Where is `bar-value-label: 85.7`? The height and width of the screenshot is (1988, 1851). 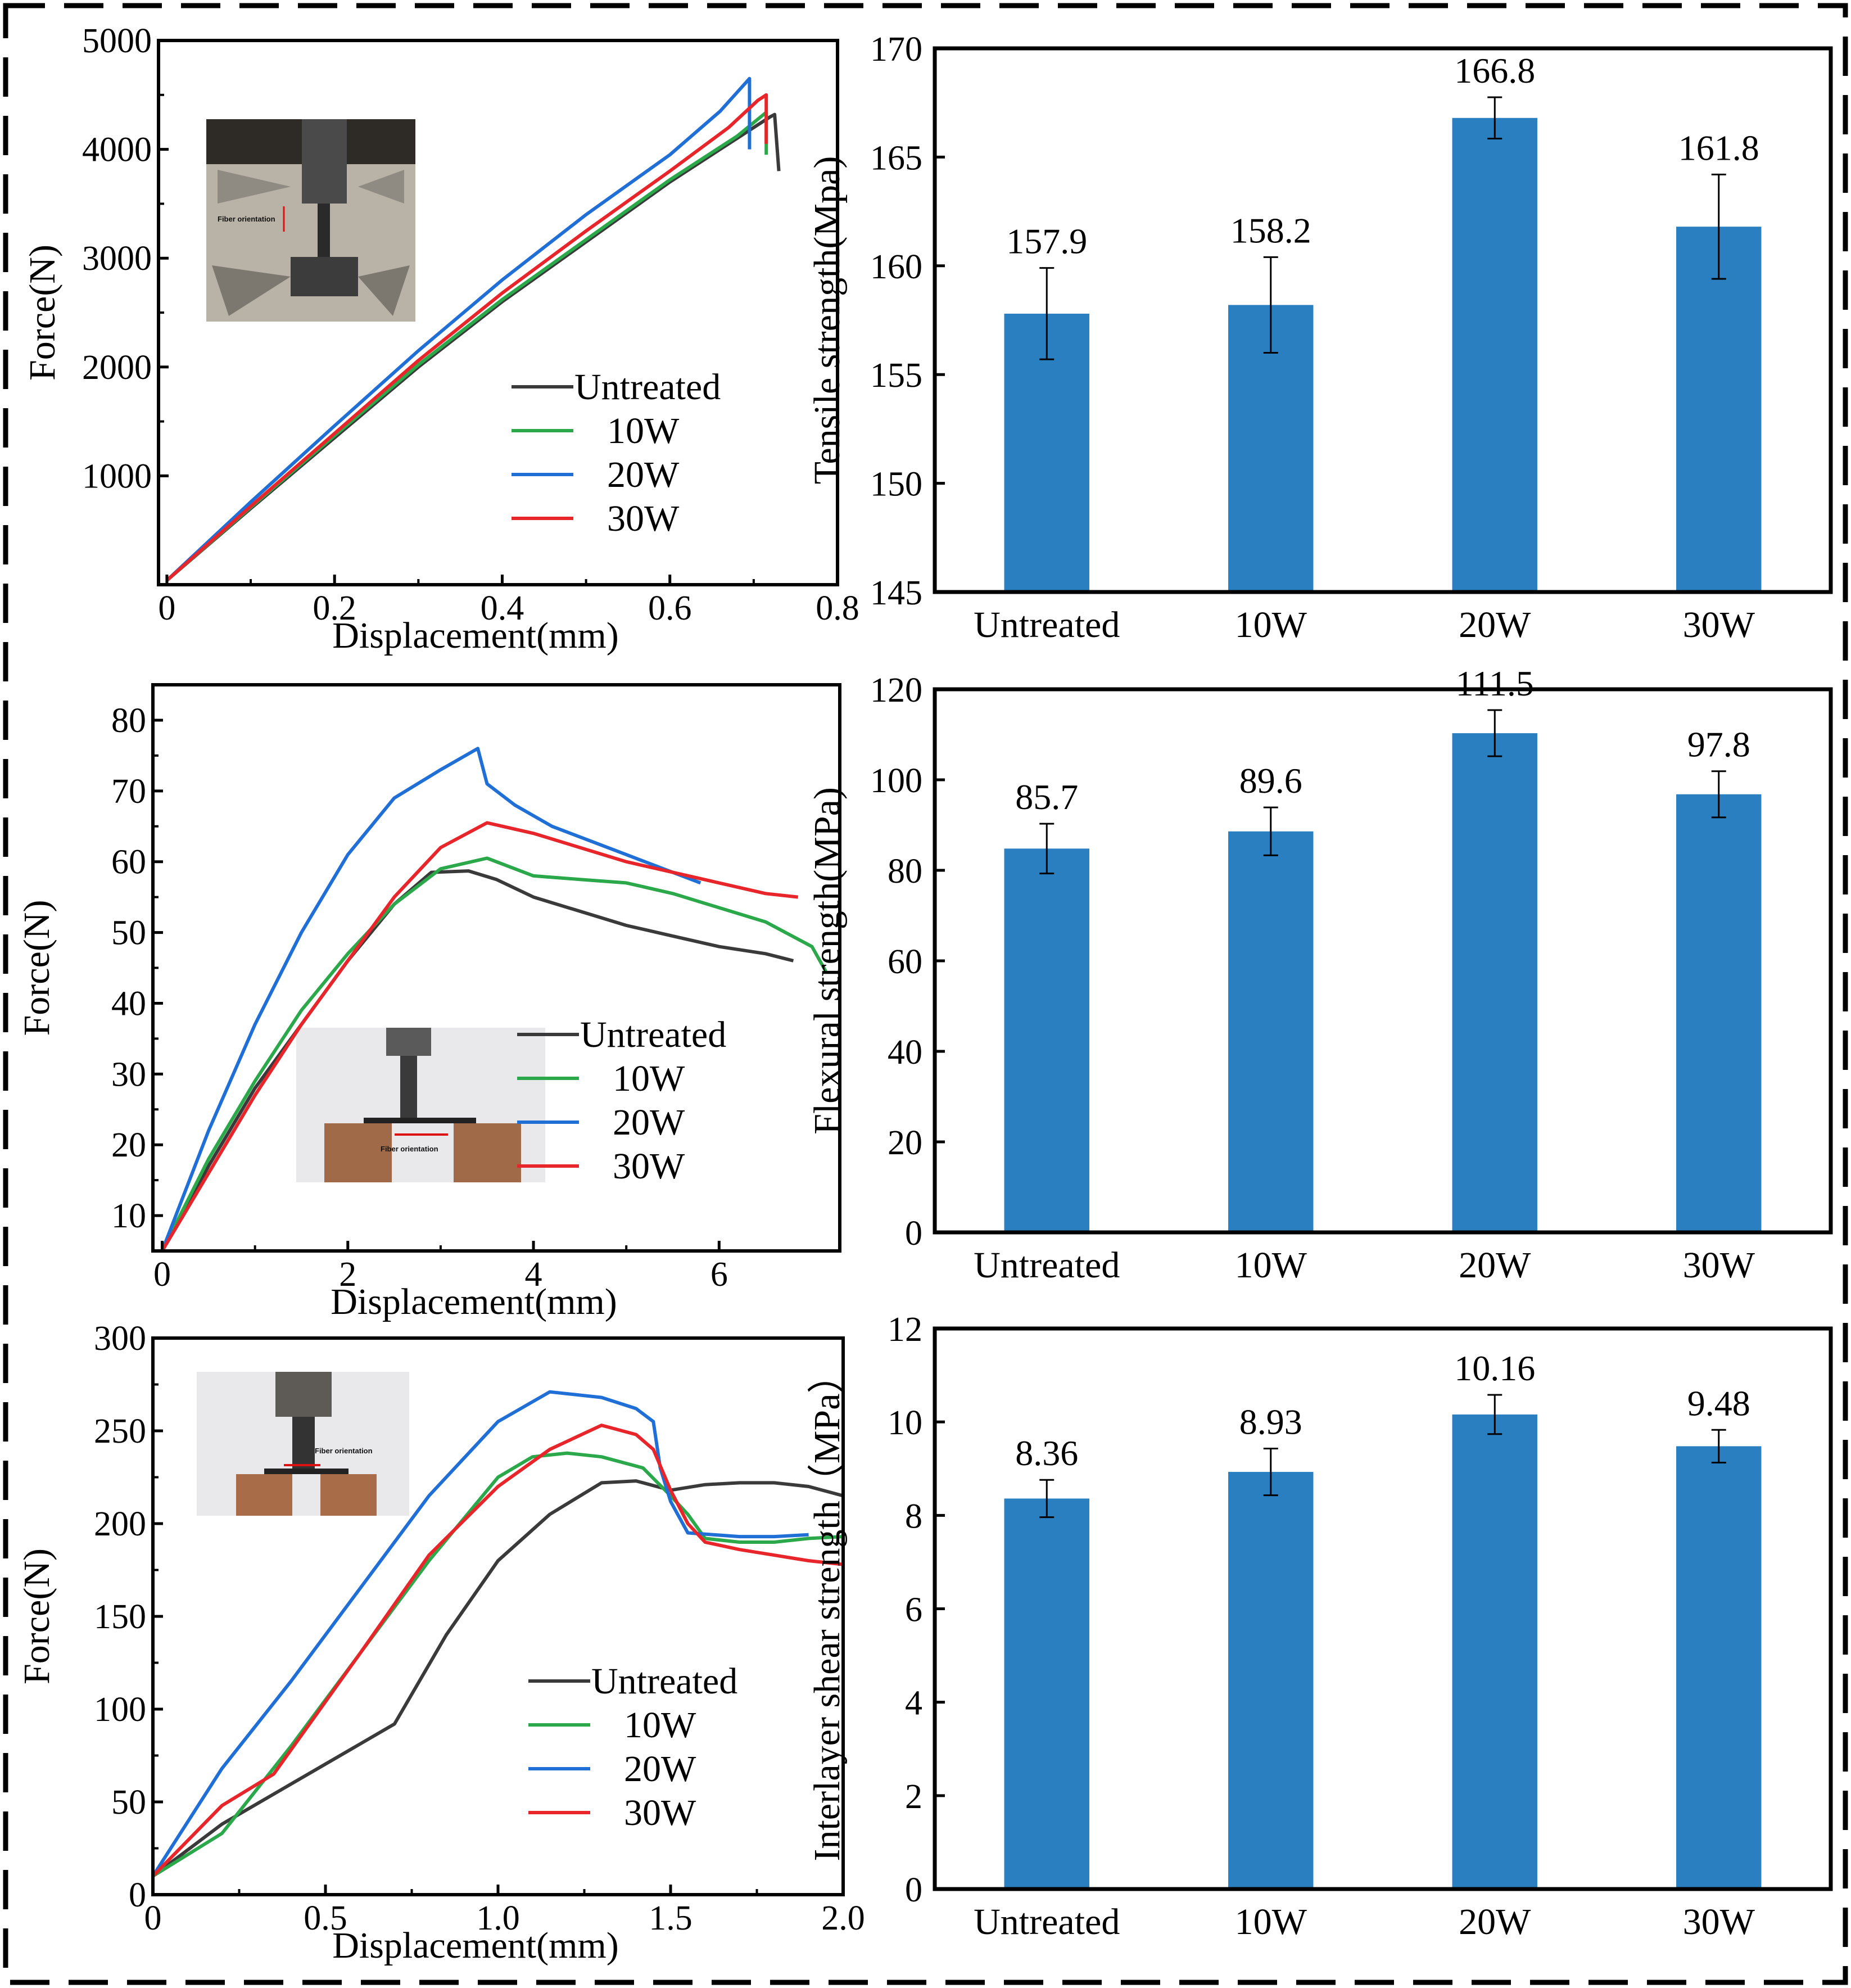 bar-value-label: 85.7 is located at coordinates (1046, 797).